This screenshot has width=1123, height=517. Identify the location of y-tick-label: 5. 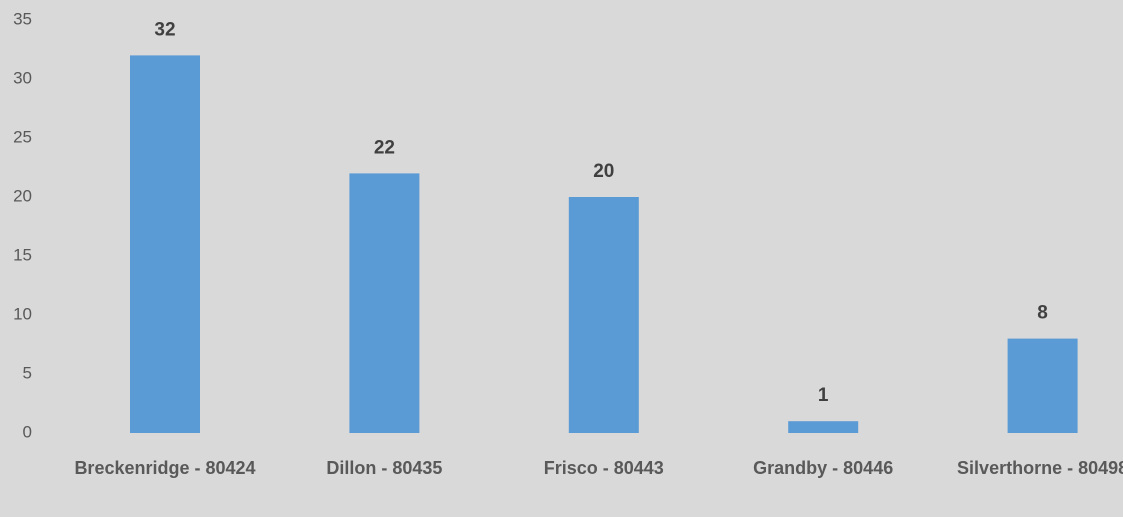
(27, 372).